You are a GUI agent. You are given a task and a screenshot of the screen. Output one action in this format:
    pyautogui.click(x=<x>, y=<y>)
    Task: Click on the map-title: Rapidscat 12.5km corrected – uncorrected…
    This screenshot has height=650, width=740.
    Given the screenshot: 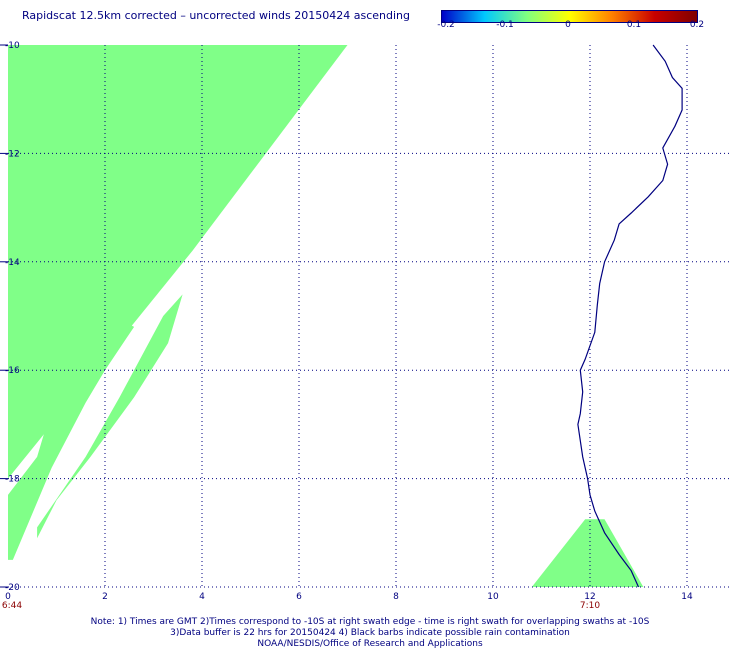 What is the action you would take?
    pyautogui.click(x=216, y=15)
    